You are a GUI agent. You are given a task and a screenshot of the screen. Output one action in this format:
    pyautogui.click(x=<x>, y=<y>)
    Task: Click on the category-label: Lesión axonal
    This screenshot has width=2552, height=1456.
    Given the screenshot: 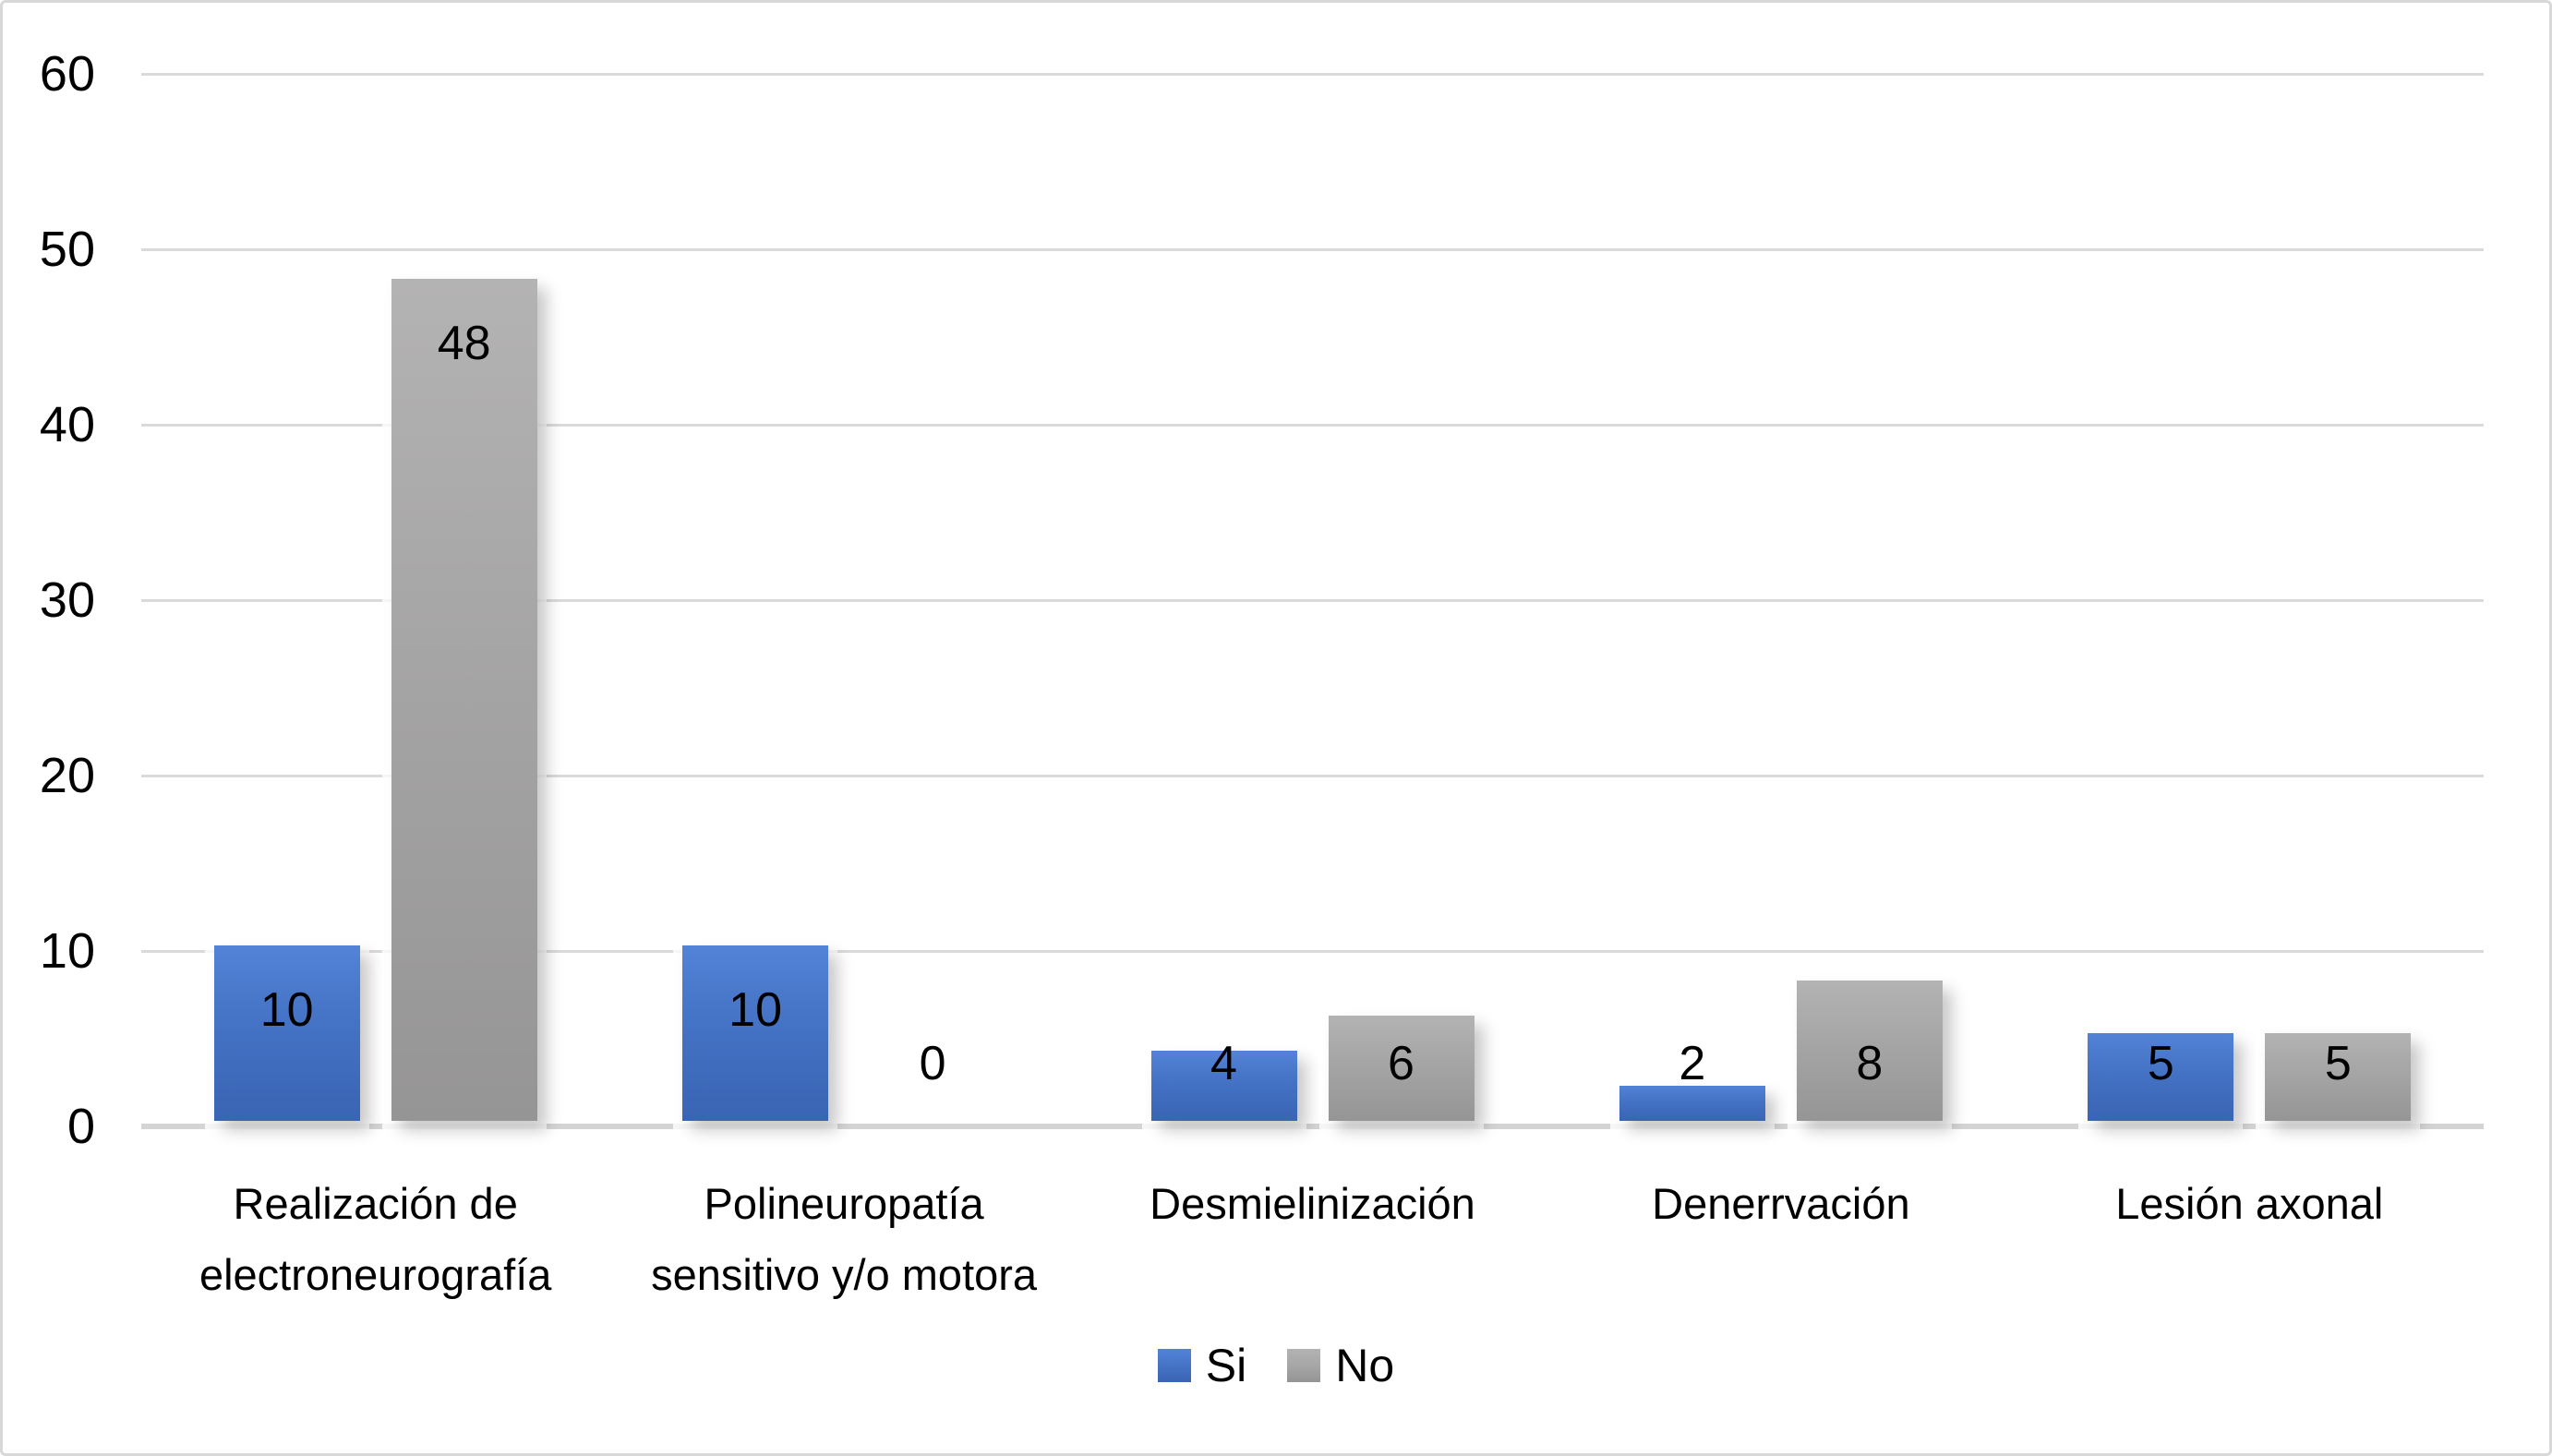 What is the action you would take?
    pyautogui.click(x=2249, y=1203)
    